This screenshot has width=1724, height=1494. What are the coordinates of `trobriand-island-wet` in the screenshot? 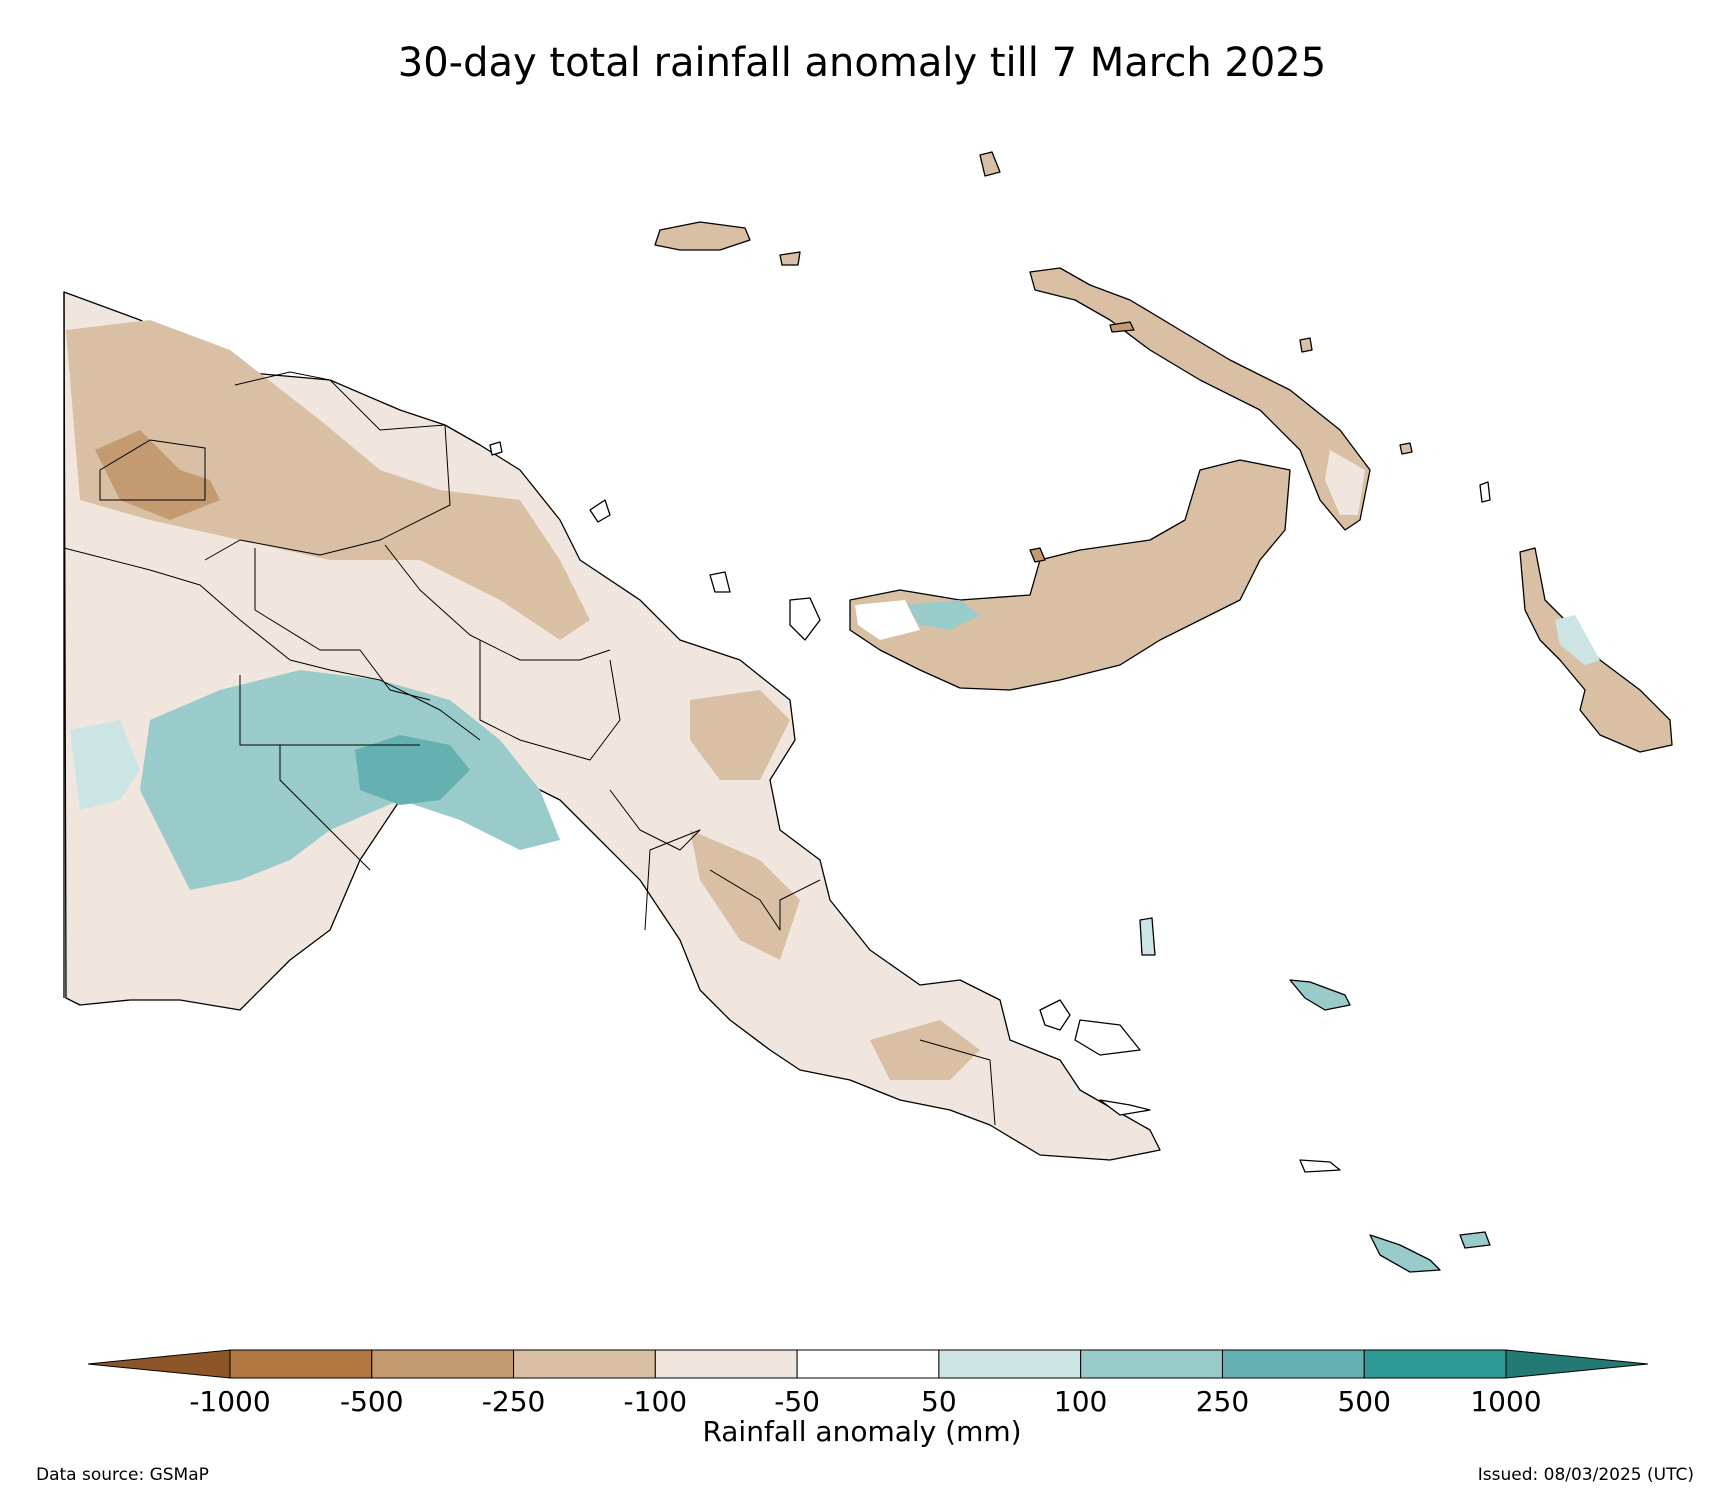 It's located at (1320, 995).